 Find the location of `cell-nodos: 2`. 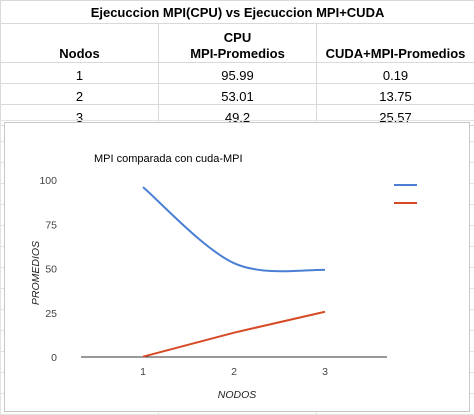

cell-nodos: 2 is located at coordinates (79, 94).